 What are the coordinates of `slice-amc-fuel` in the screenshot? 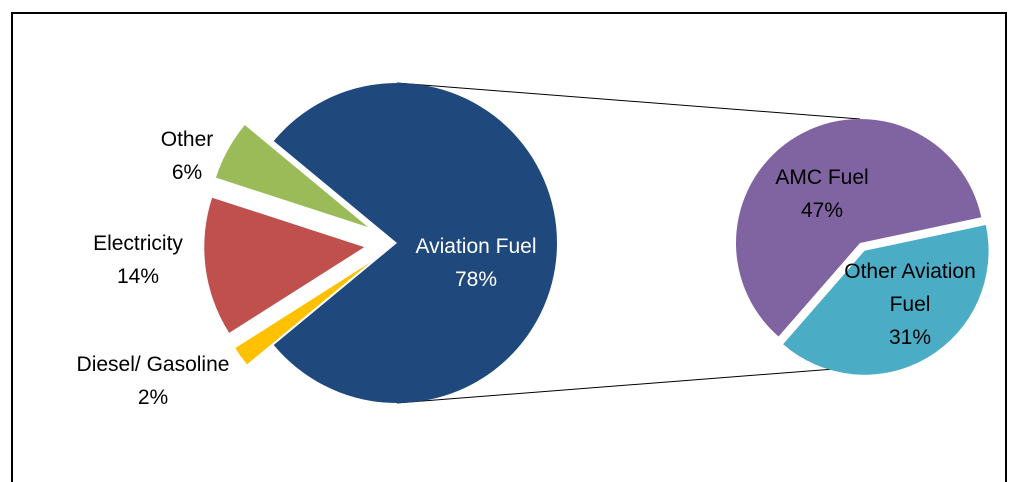 It's located at (858, 227).